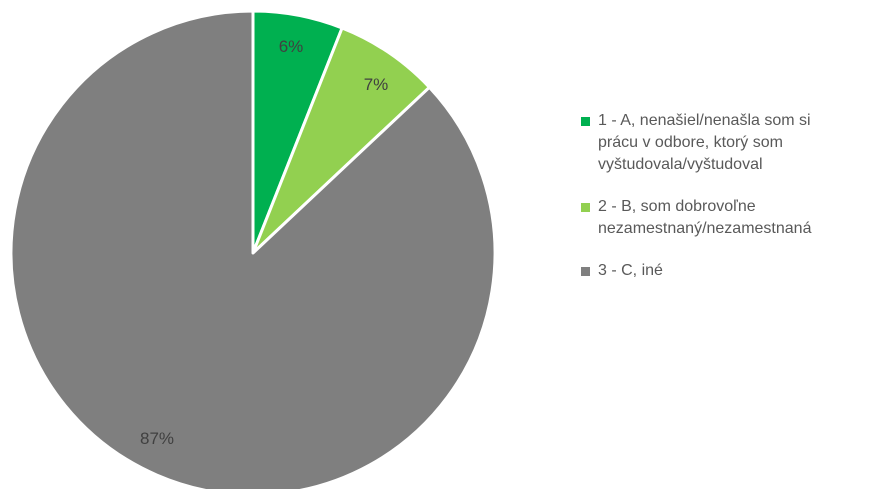 The width and height of the screenshot is (895, 489). What do you see at coordinates (630, 270) in the screenshot?
I see `legend-label-3: 3 - C, iné` at bounding box center [630, 270].